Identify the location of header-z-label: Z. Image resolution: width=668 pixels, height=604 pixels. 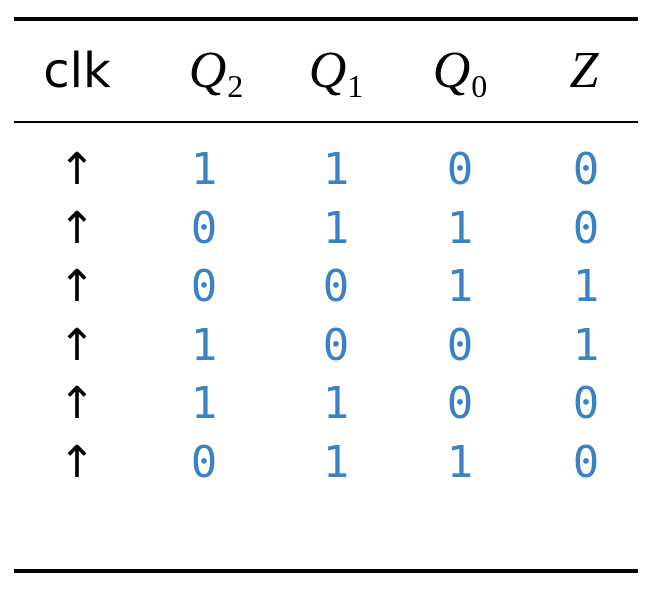
(584, 70).